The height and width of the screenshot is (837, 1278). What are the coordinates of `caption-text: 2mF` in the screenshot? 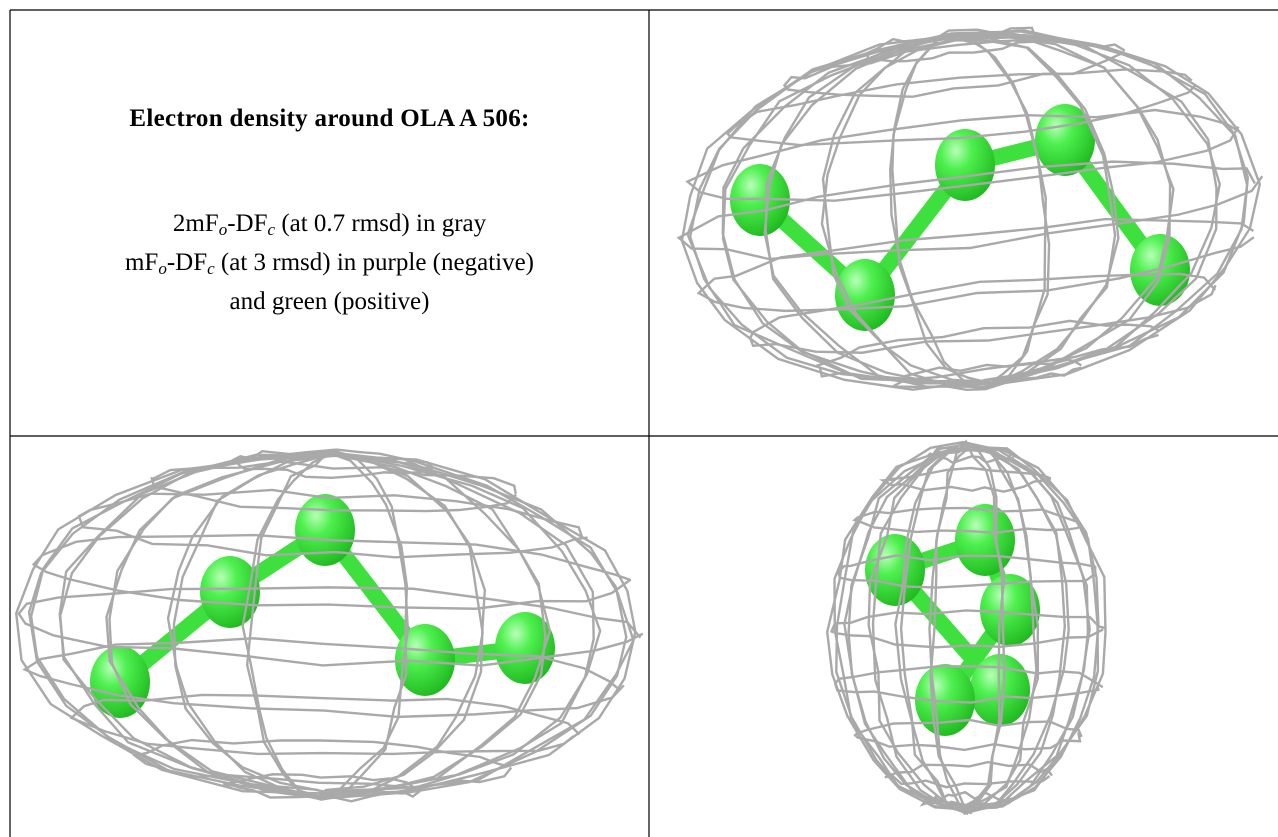 It's located at (195, 223).